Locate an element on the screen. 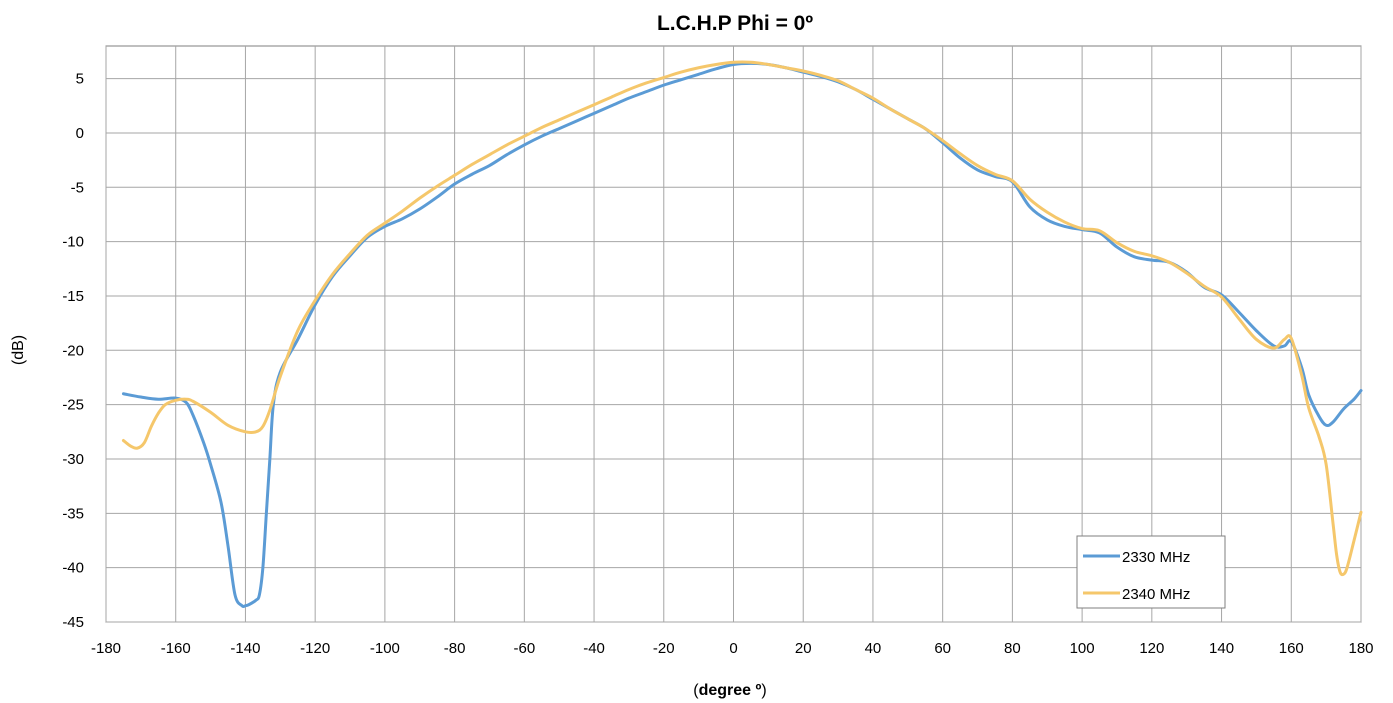  chart-title: L.C.H.P Phi = 0º is located at coordinates (735, 23).